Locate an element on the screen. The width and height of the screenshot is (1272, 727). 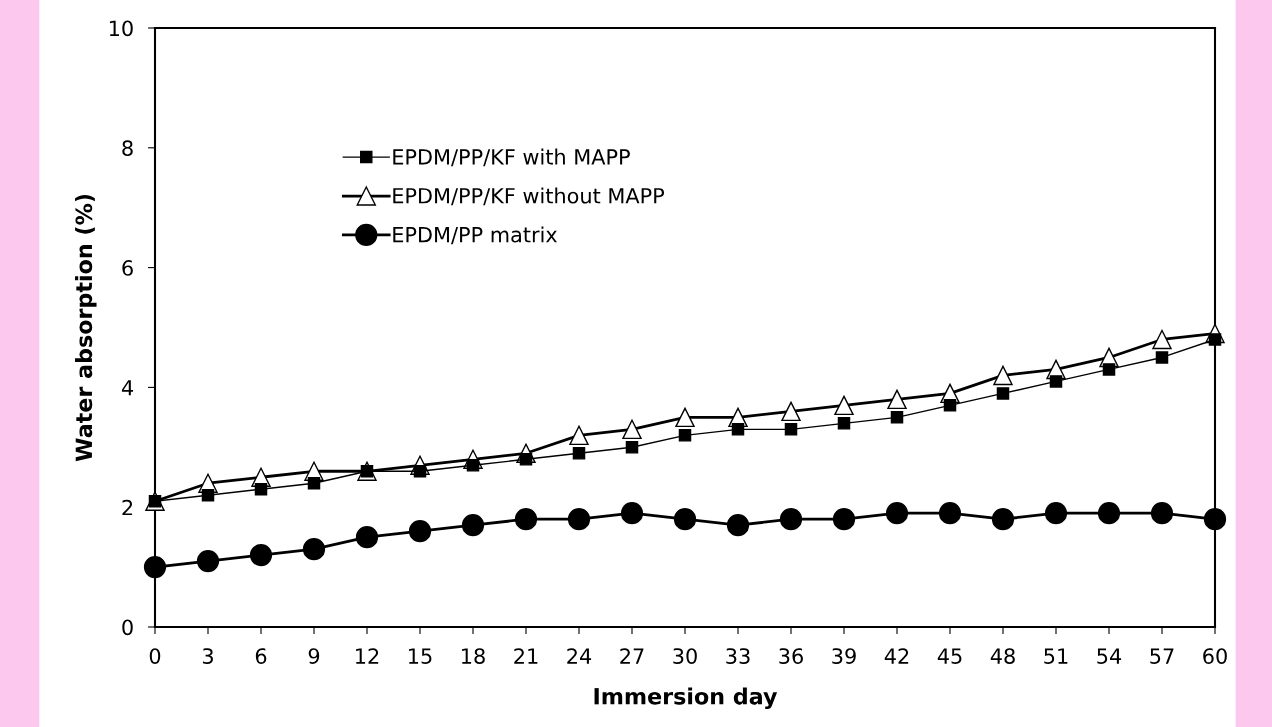
x-tick-label: 24 is located at coordinates (579, 656).